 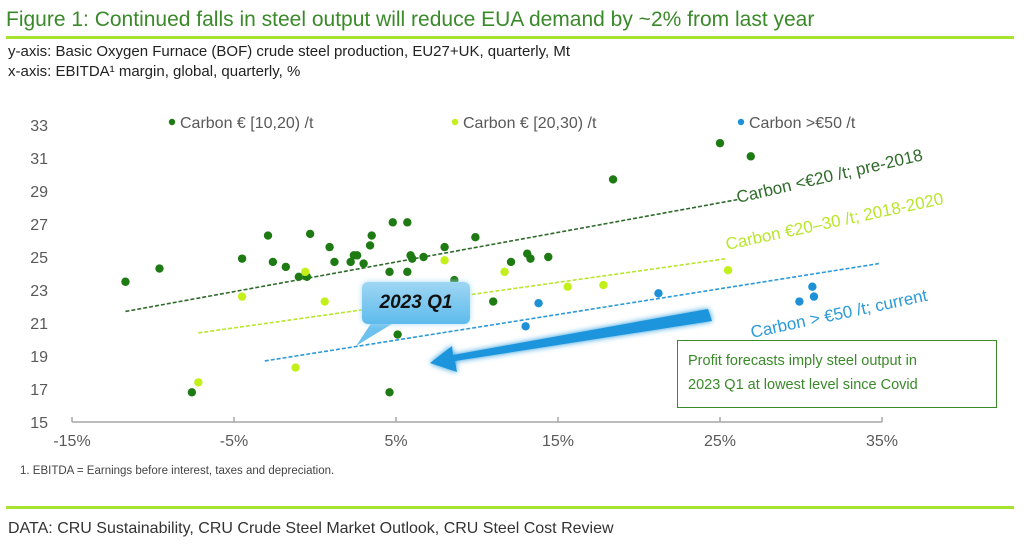 What do you see at coordinates (247, 123) in the screenshot?
I see `legend-label: Carbon € [10,20) /t` at bounding box center [247, 123].